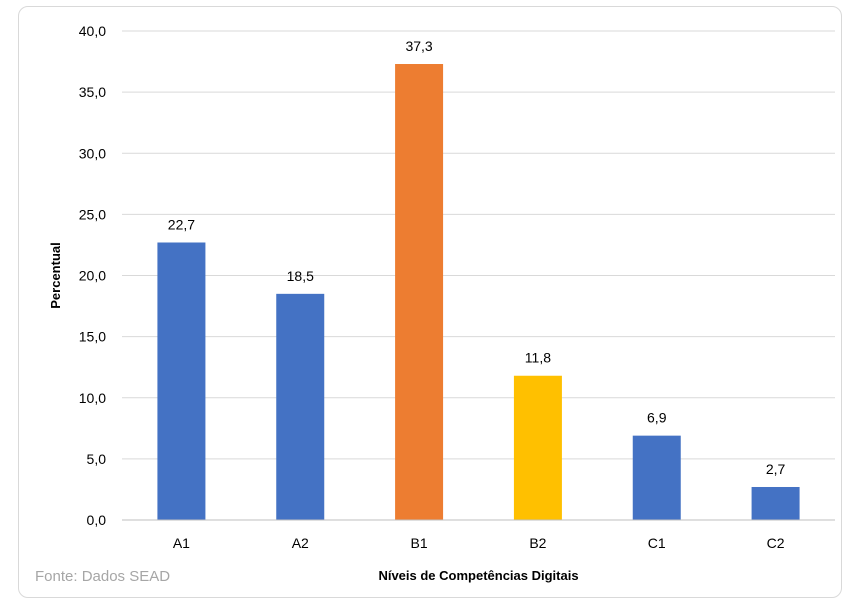 Image resolution: width=846 pixels, height=602 pixels. What do you see at coordinates (657, 418) in the screenshot?
I see `data-label-c1: 6,9` at bounding box center [657, 418].